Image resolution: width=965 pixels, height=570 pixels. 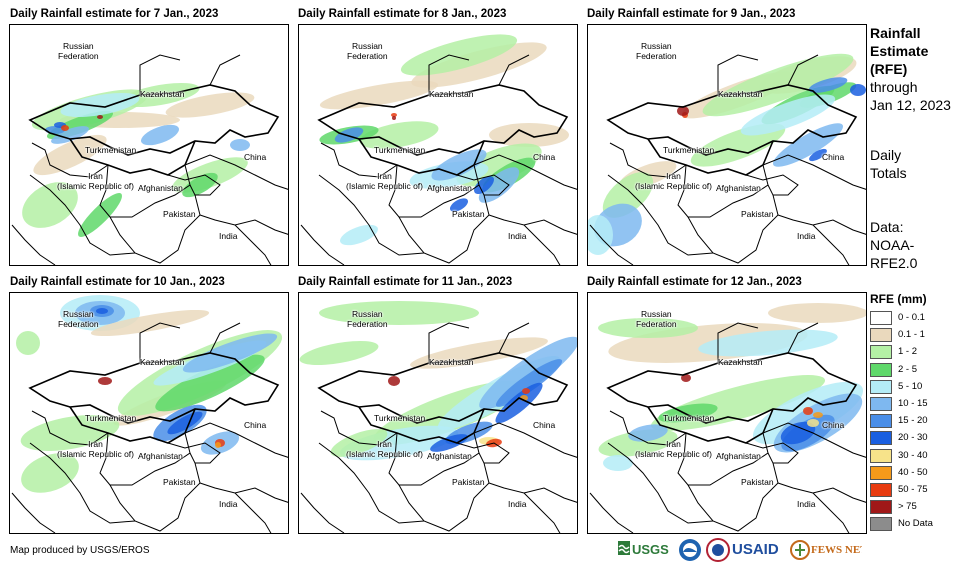 I want to click on usaid-logo-text: USAID, so click(x=755, y=549).